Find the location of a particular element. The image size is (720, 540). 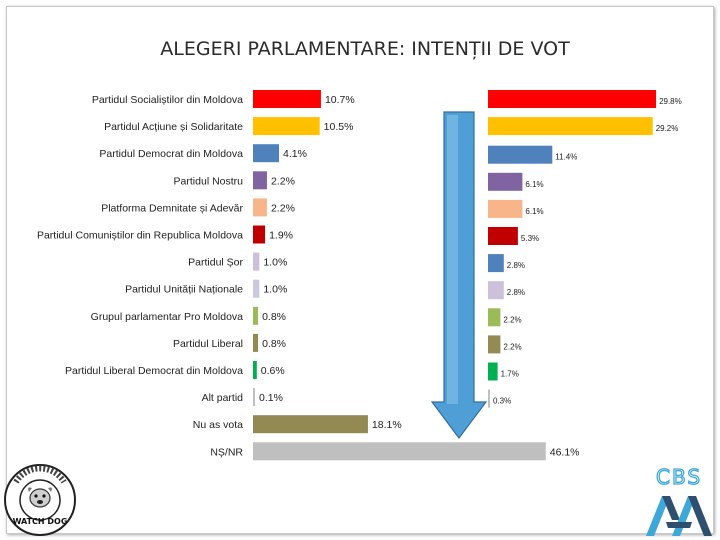

watch-dog-logo: WATCH DOG is located at coordinates (40, 500).